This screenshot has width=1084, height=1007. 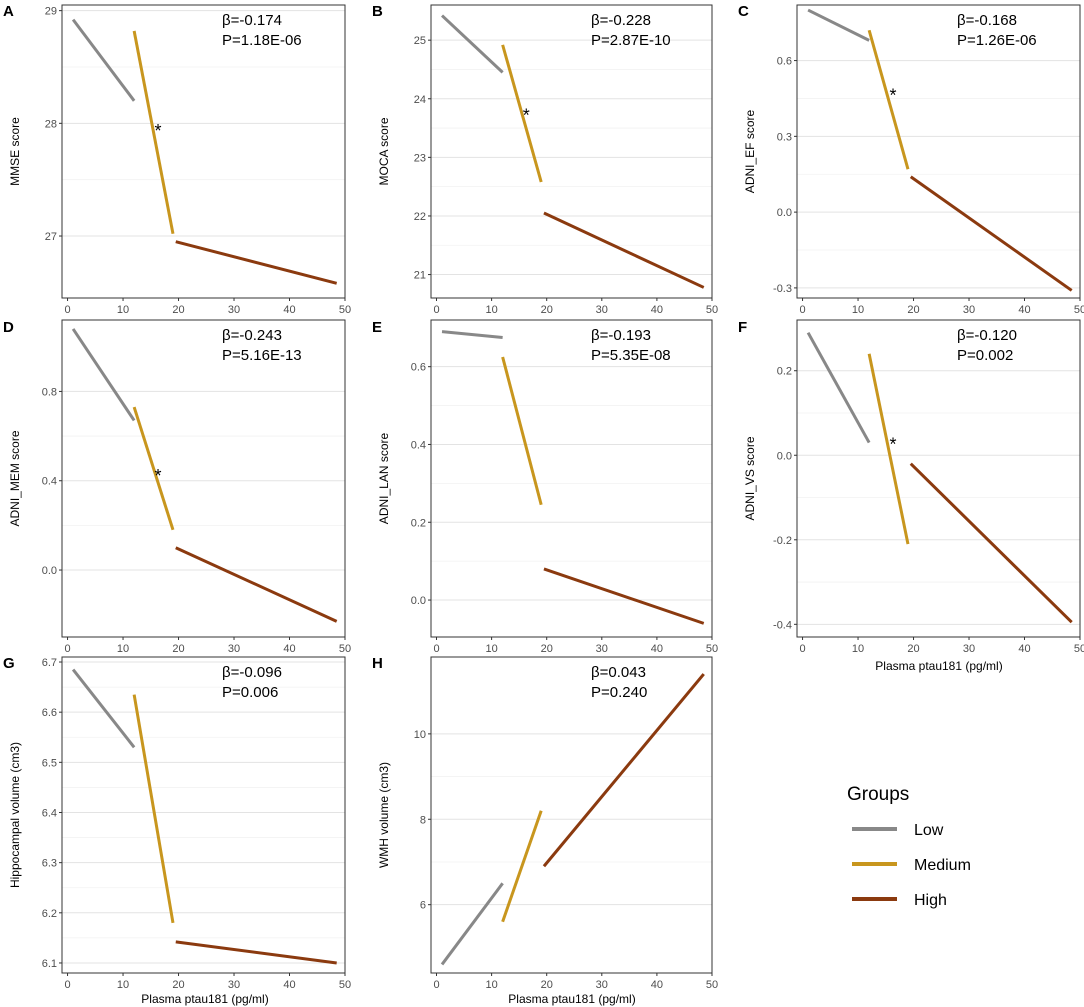 I want to click on panel-e-ytick-label: 0.2, so click(x=418, y=523).